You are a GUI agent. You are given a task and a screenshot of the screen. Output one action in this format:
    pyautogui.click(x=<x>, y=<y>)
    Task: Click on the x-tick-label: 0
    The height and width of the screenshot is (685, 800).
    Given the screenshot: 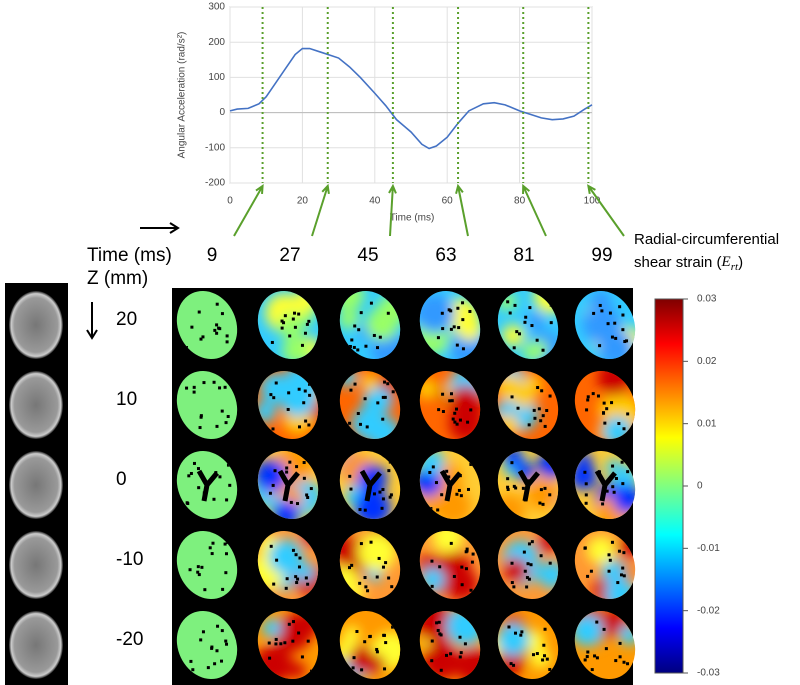 What is the action you would take?
    pyautogui.click(x=230, y=201)
    